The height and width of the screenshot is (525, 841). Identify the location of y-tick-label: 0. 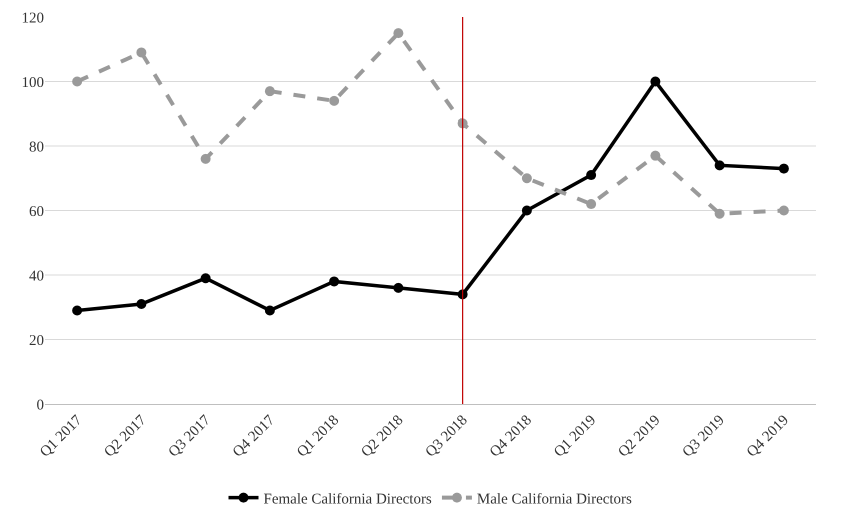
(40, 405).